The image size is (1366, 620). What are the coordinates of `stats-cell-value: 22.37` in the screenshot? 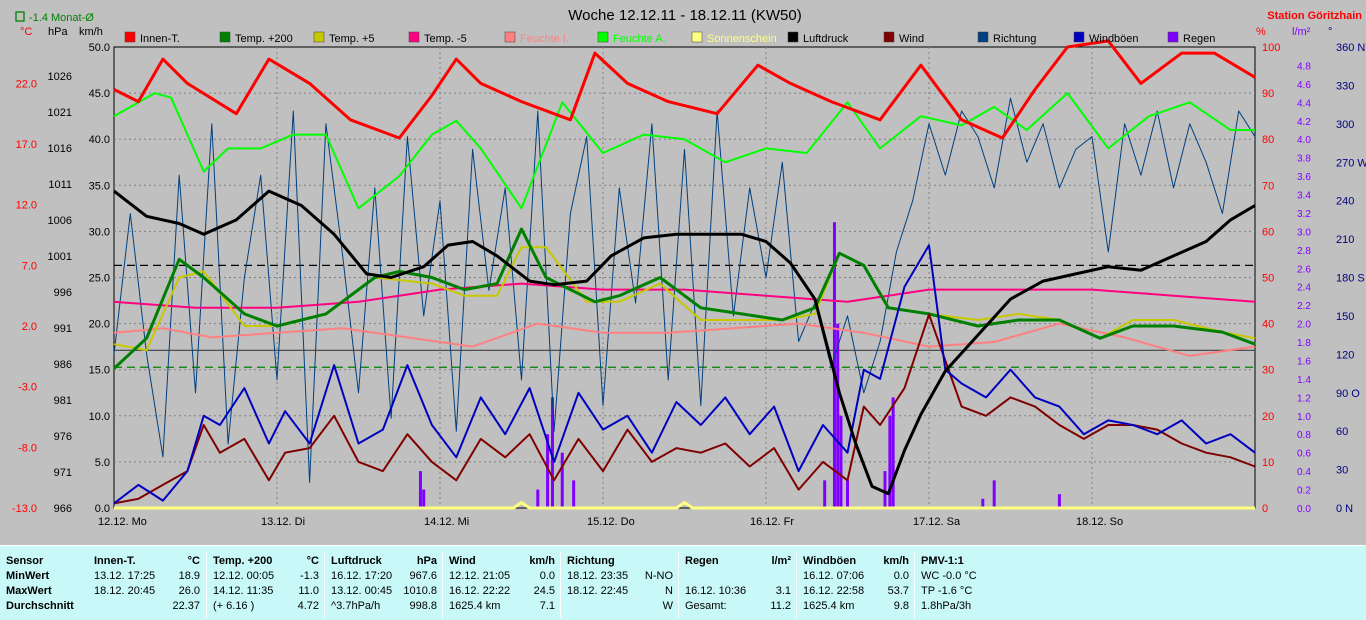 It's located at (186, 606).